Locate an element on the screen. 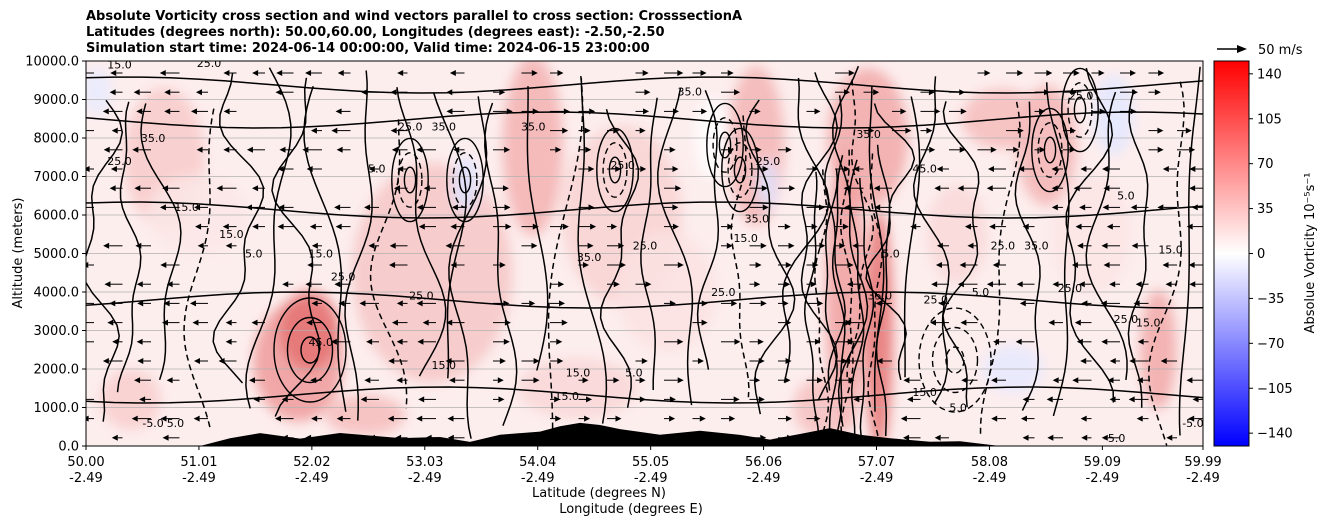 The image size is (1332, 526). contour-label-23: 35.0 is located at coordinates (757, 219).